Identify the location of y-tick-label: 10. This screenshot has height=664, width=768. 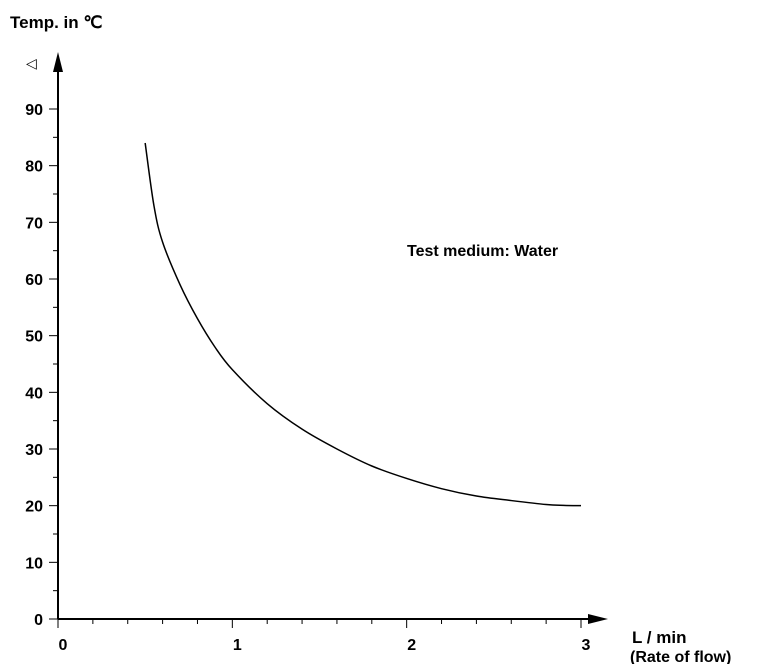
(34, 563).